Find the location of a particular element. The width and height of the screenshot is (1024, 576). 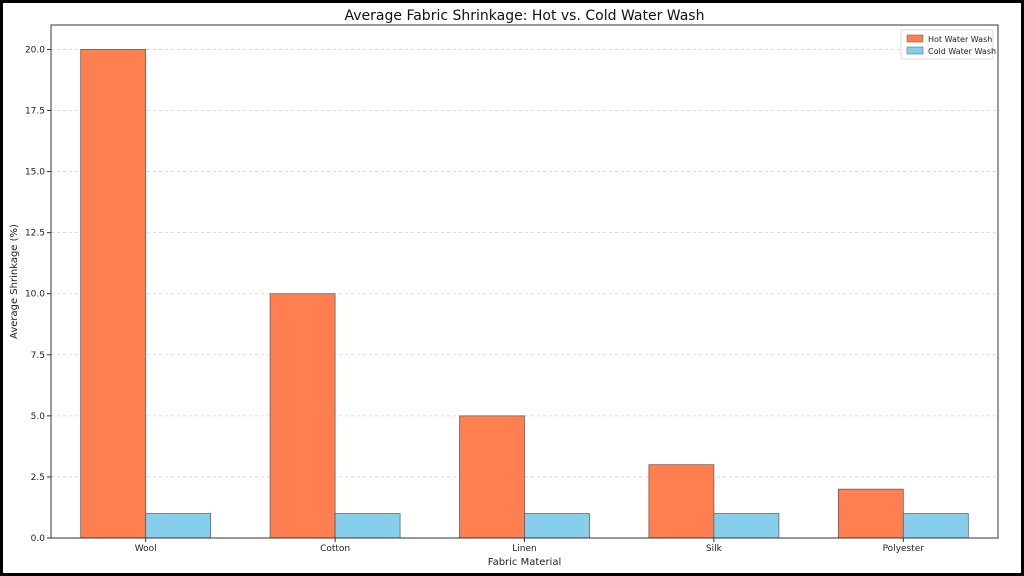

y-tick-label: 10.0 is located at coordinates (35, 295).